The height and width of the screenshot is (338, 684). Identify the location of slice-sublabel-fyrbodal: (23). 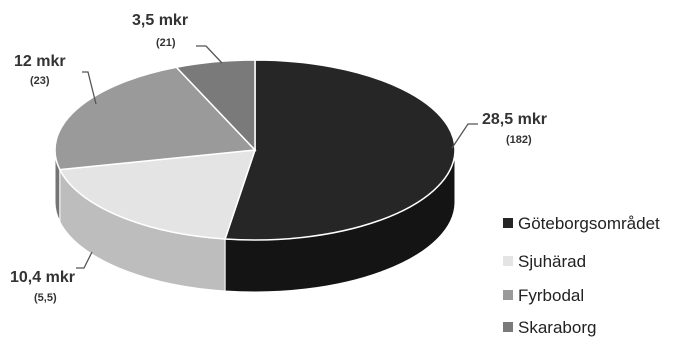
(40, 81).